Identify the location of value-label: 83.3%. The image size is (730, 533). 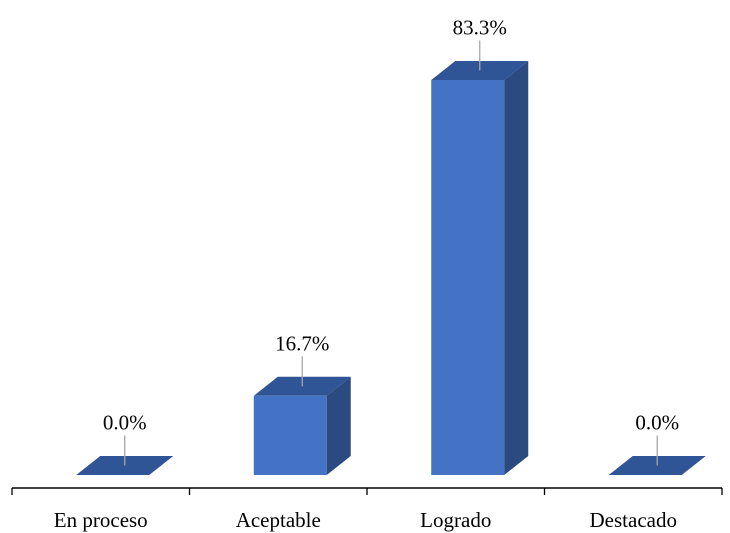
(480, 28).